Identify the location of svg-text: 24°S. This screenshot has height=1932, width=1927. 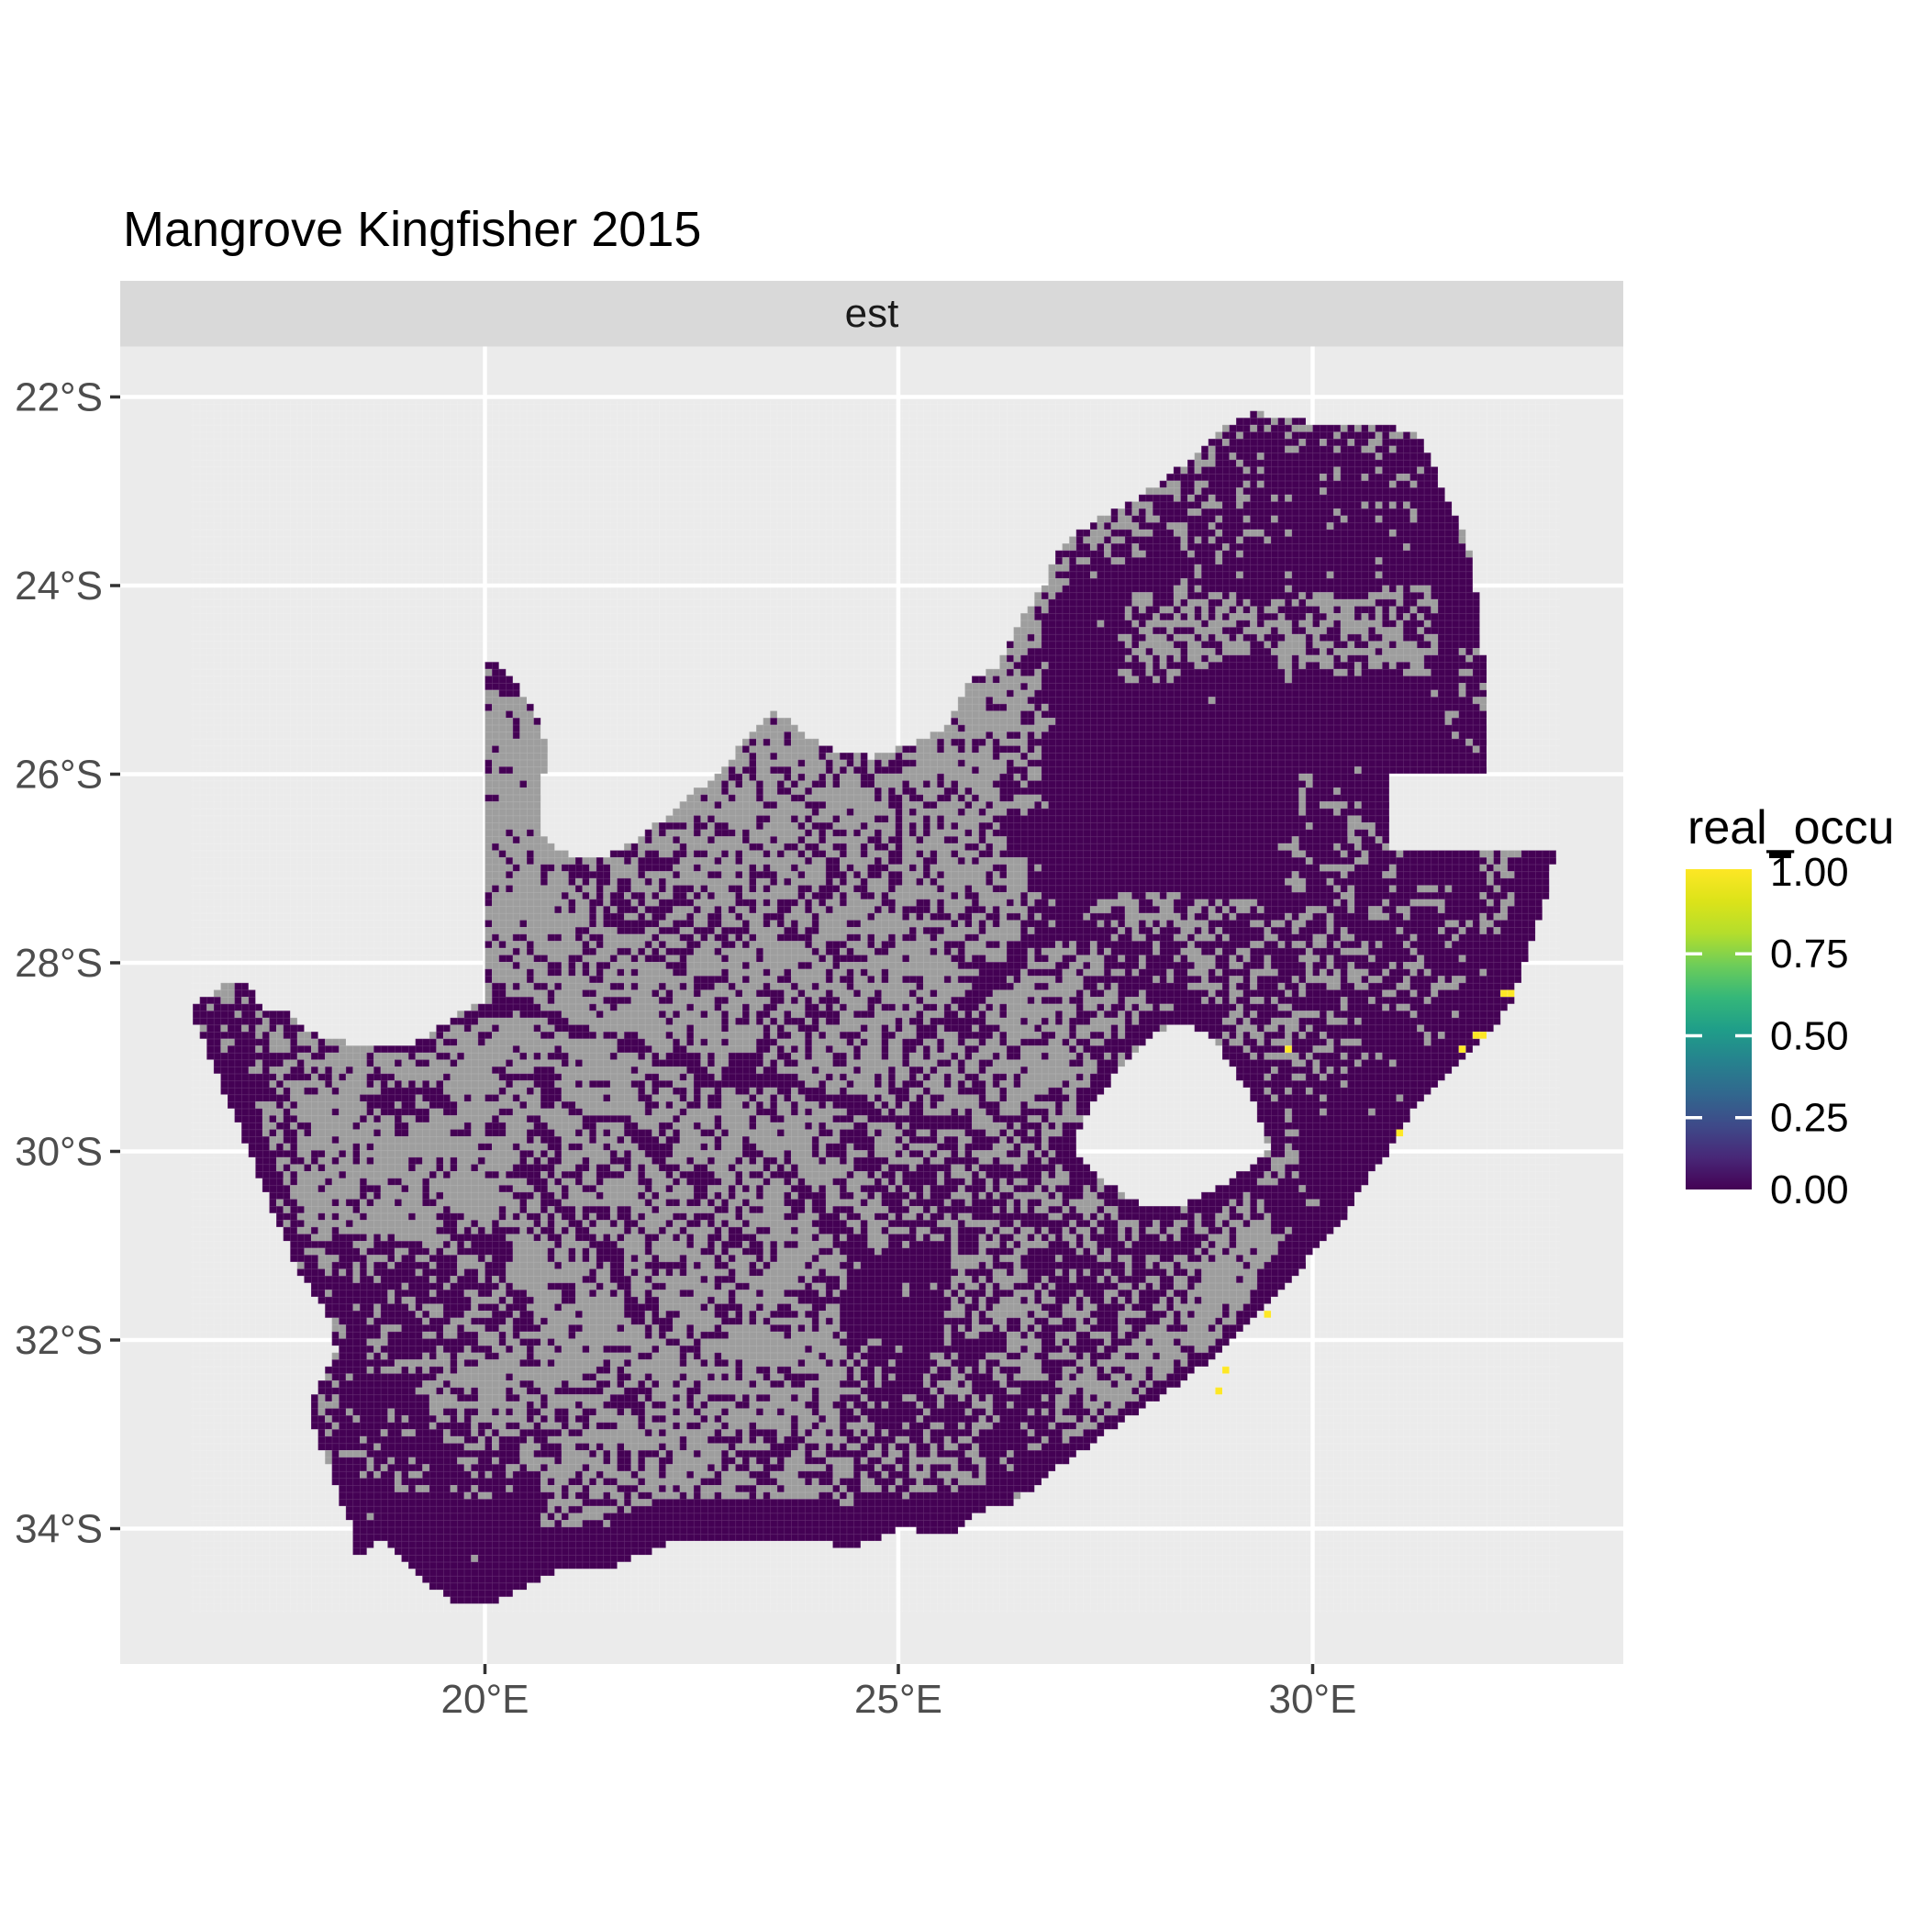
(59, 586).